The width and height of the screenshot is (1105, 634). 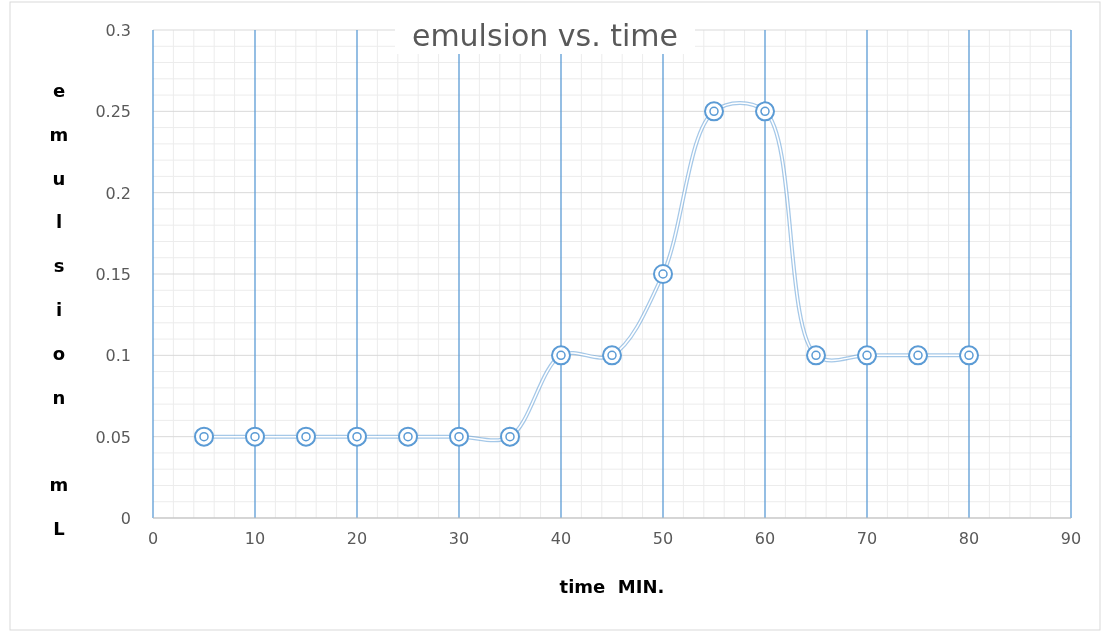 What do you see at coordinates (113, 437) in the screenshot?
I see `y-tick-label: 0.05` at bounding box center [113, 437].